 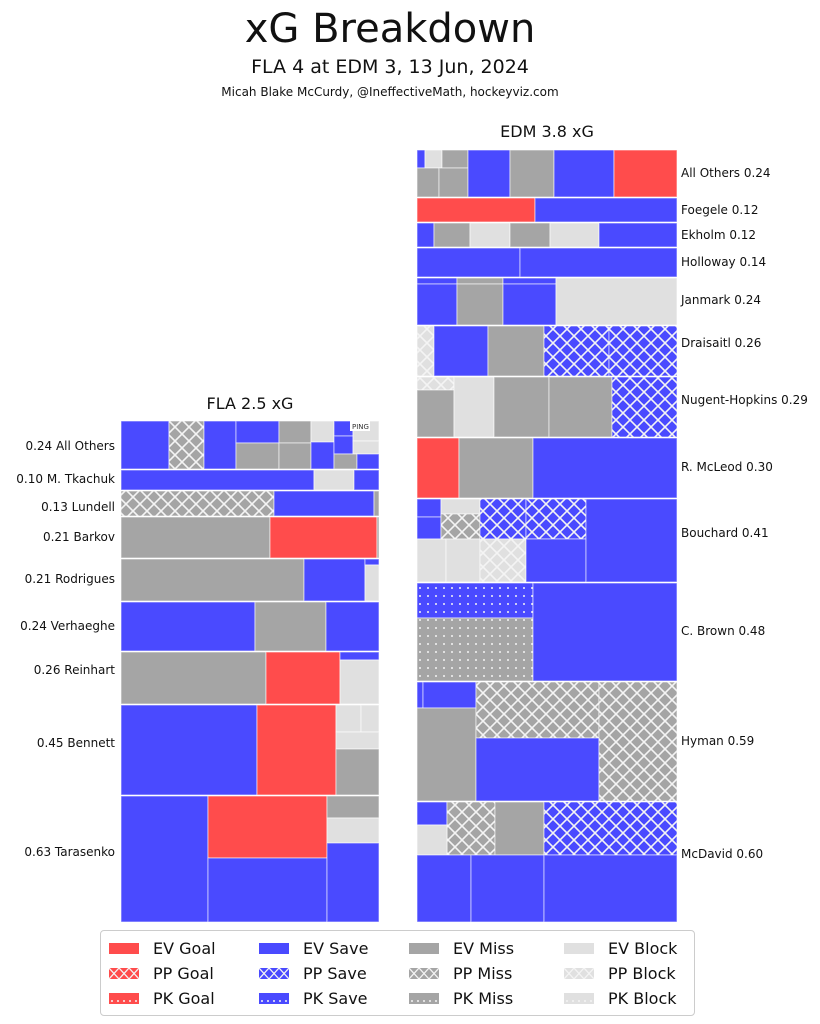 What do you see at coordinates (438, 468) in the screenshot?
I see `tile-edm-r-mcleod-ev-goal` at bounding box center [438, 468].